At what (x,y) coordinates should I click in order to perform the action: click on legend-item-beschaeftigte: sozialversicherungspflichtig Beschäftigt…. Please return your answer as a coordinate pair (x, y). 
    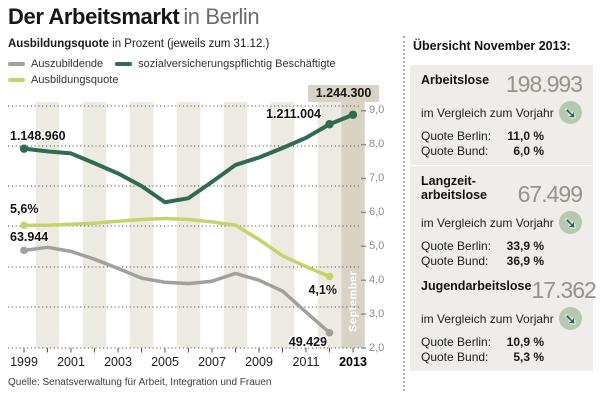
    Looking at the image, I should click on (225, 64).